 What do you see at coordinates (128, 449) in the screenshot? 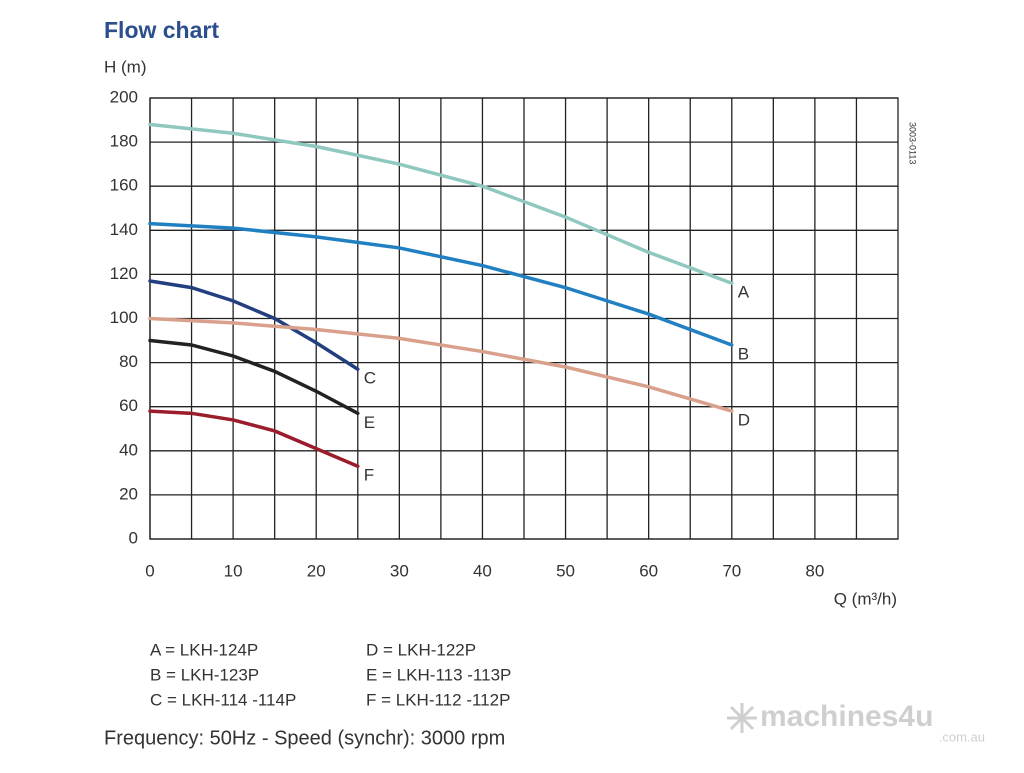
I see `y-tick-label: 40` at bounding box center [128, 449].